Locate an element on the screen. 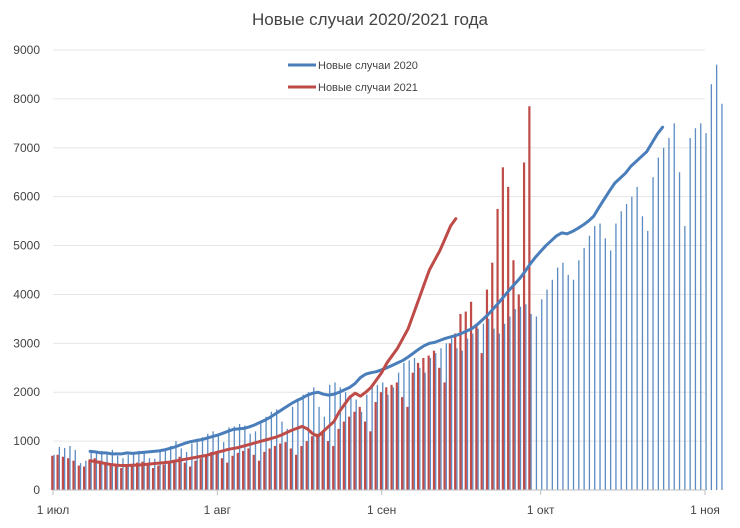 The width and height of the screenshot is (740, 528). x-tick-label: 1 ноя is located at coordinates (705, 510).